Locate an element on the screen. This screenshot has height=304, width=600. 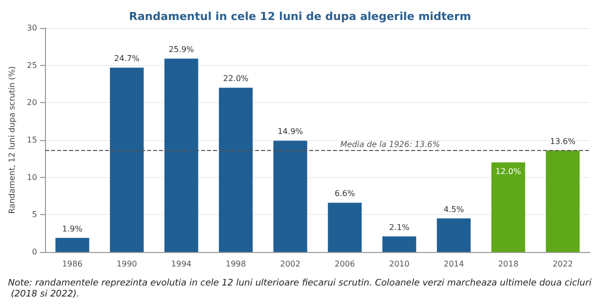
data-label: 4.5% is located at coordinates (454, 209).